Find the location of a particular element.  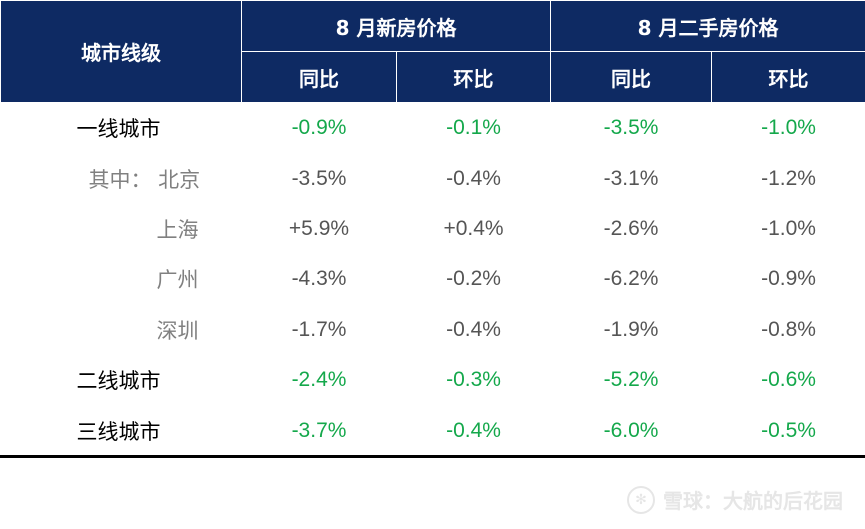

table-bottom-rule is located at coordinates (432, 456).